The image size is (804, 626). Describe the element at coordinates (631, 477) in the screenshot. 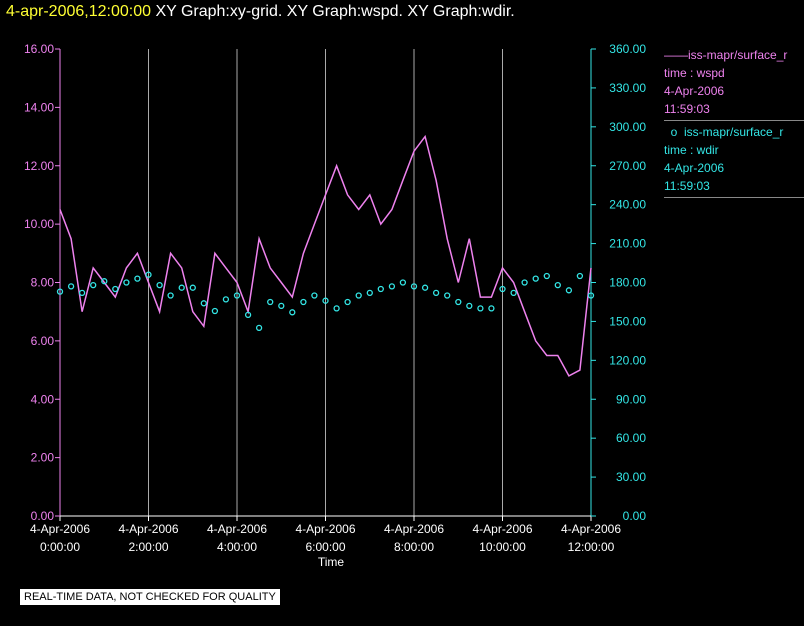

I see `y-right-tick-label: 30.00` at that location.